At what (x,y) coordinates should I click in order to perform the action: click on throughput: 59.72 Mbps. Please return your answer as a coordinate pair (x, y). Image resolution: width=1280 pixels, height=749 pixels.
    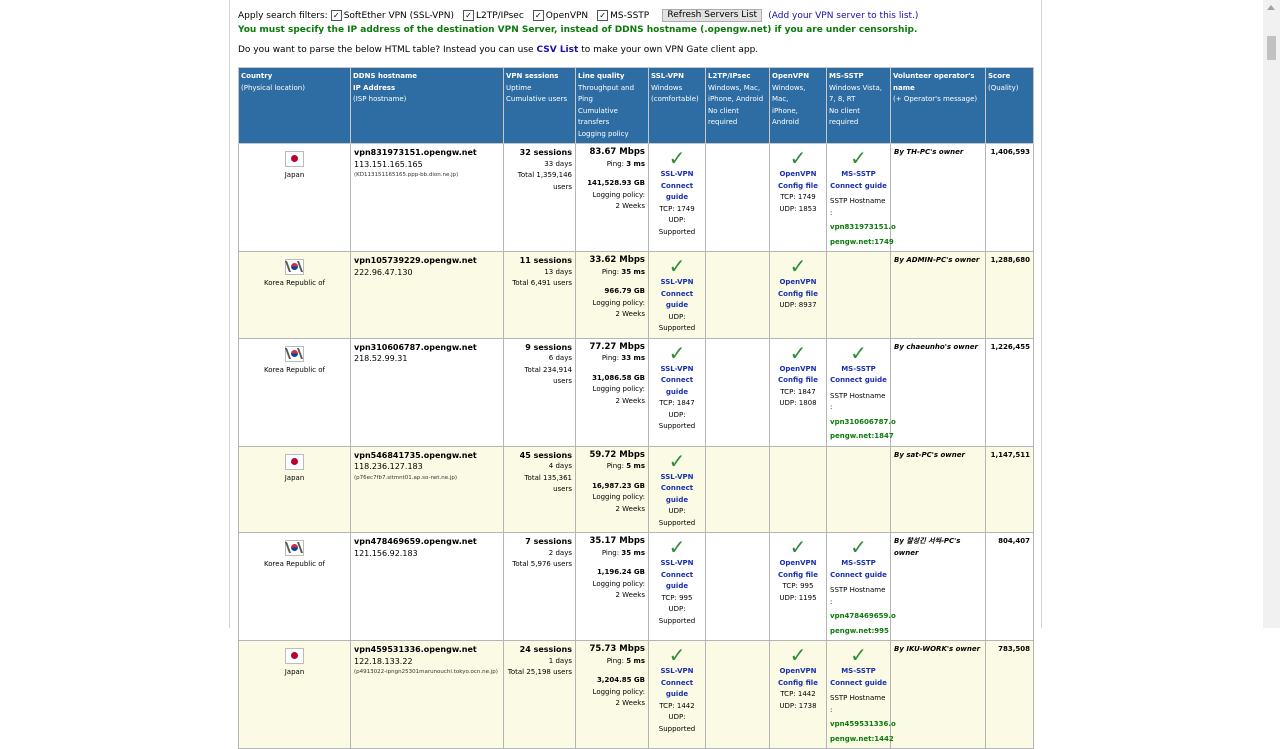
    Looking at the image, I should click on (617, 454).